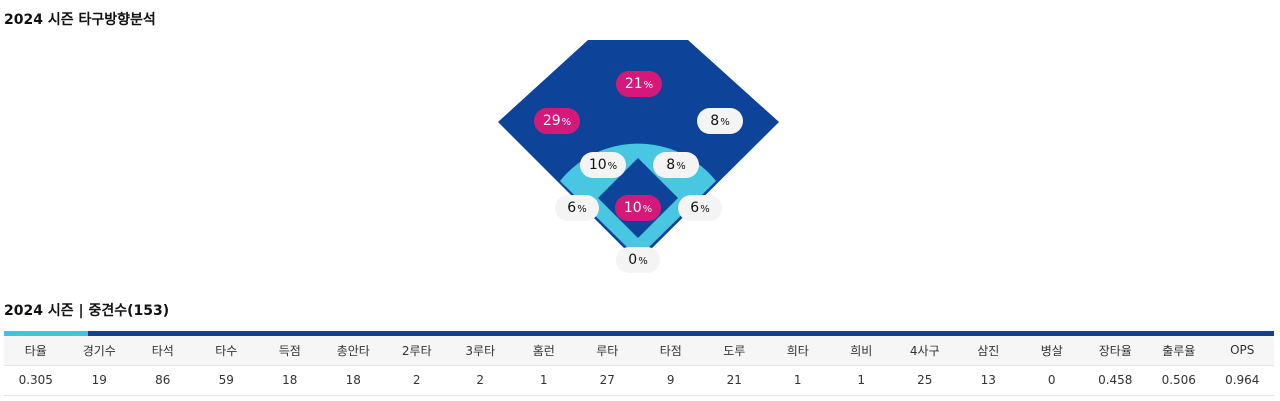 The image size is (1280, 401). Describe the element at coordinates (1052, 380) in the screenshot. I see `table-cell: 0` at that location.